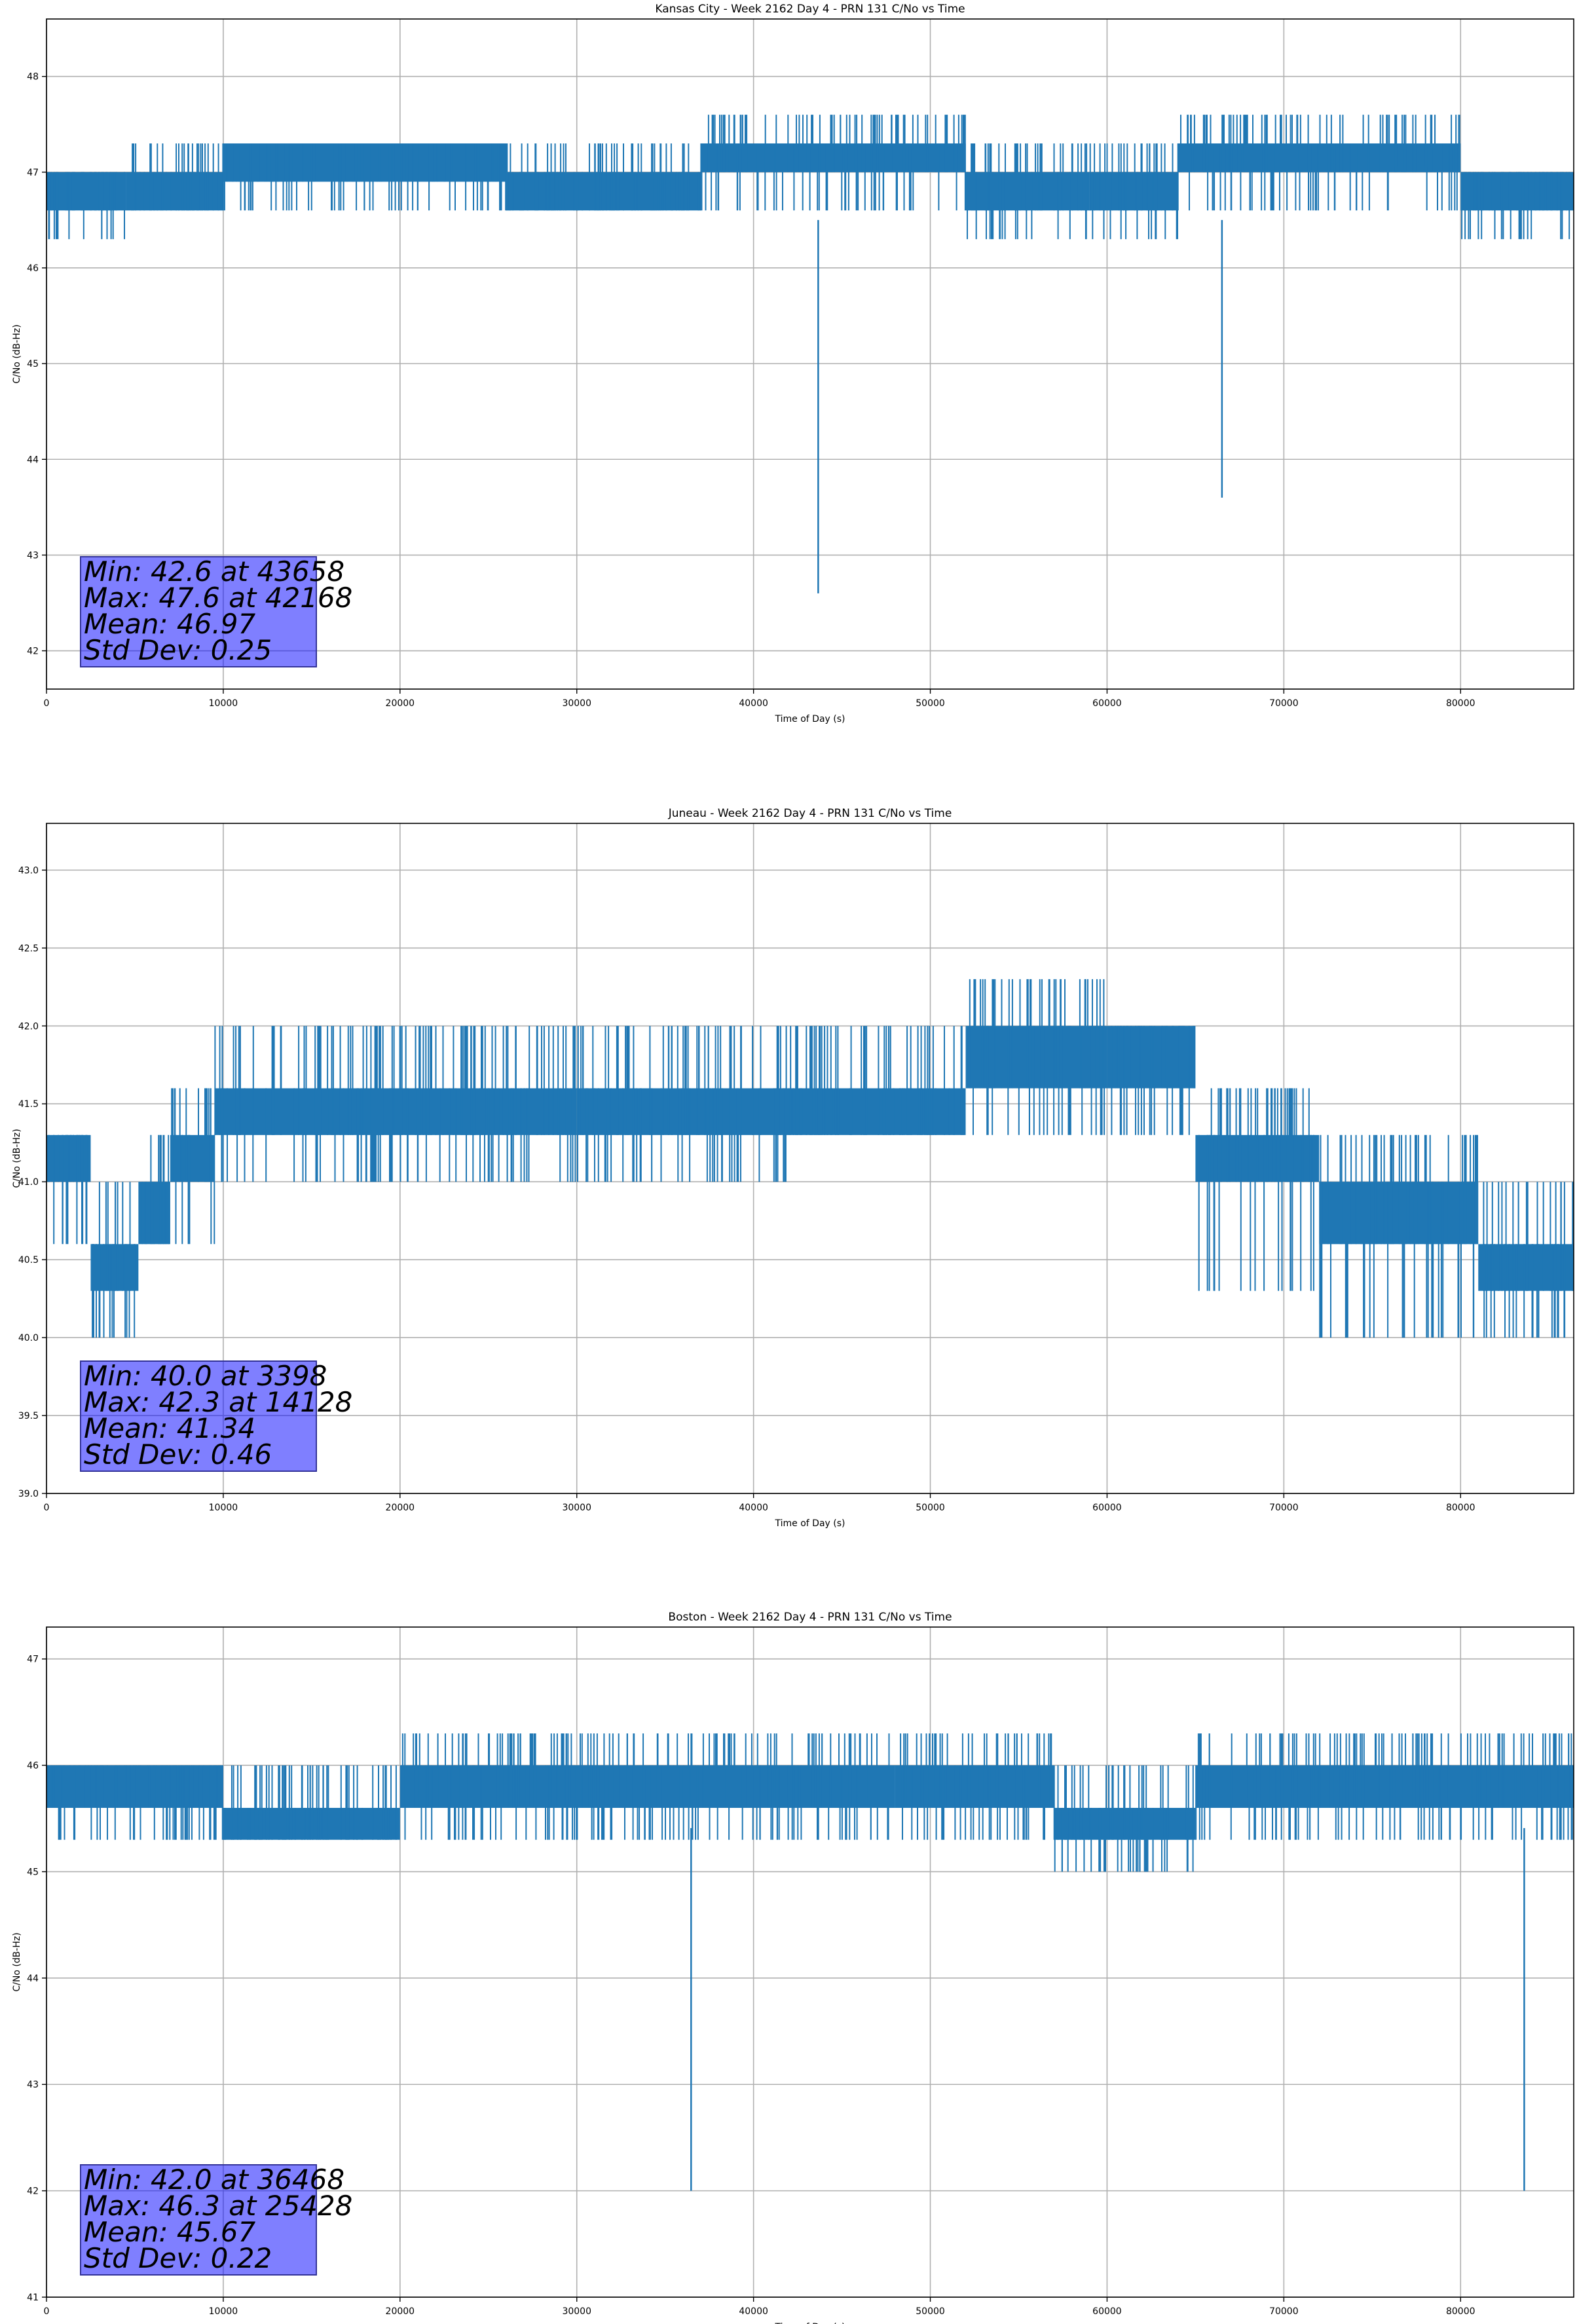 The width and height of the screenshot is (1577, 2324). I want to click on y-tick-label: 41.5, so click(28, 1104).